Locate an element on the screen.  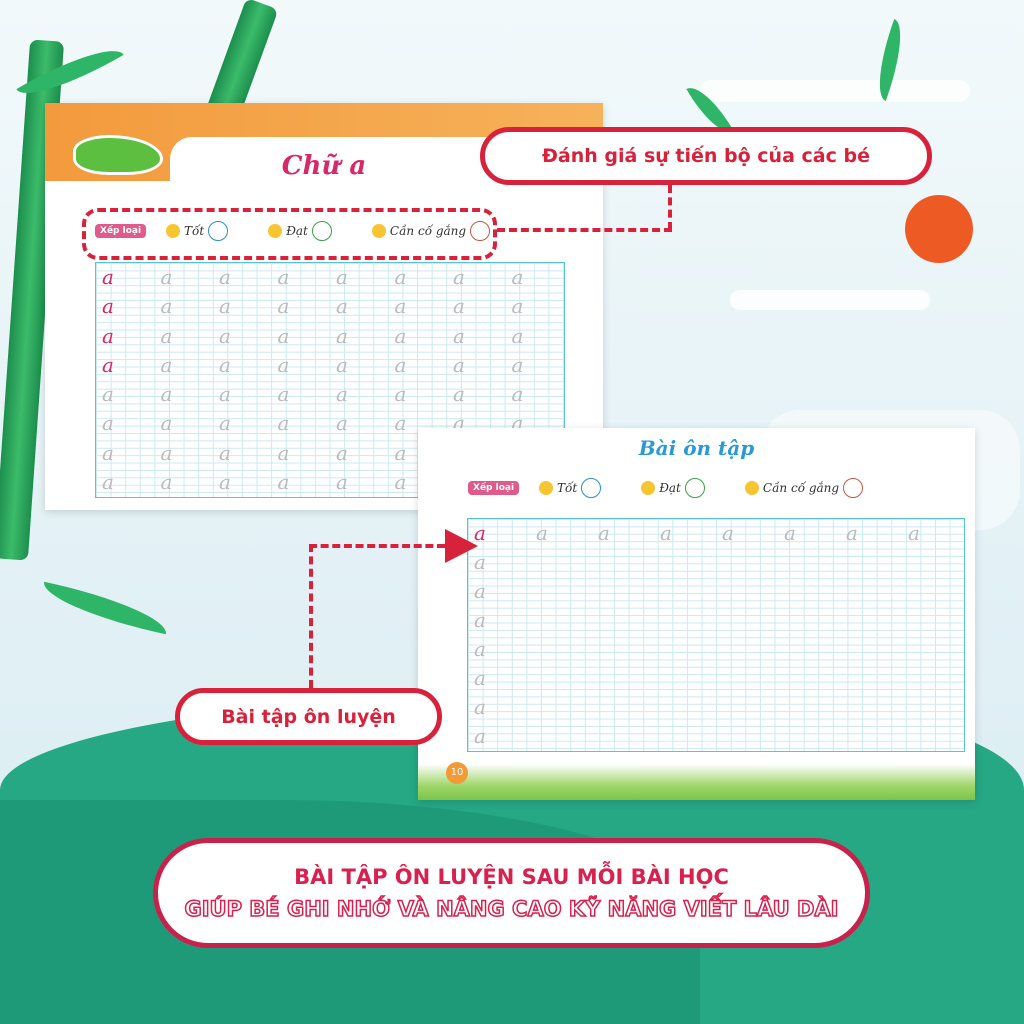
page-number: 10 is located at coordinates (457, 773).